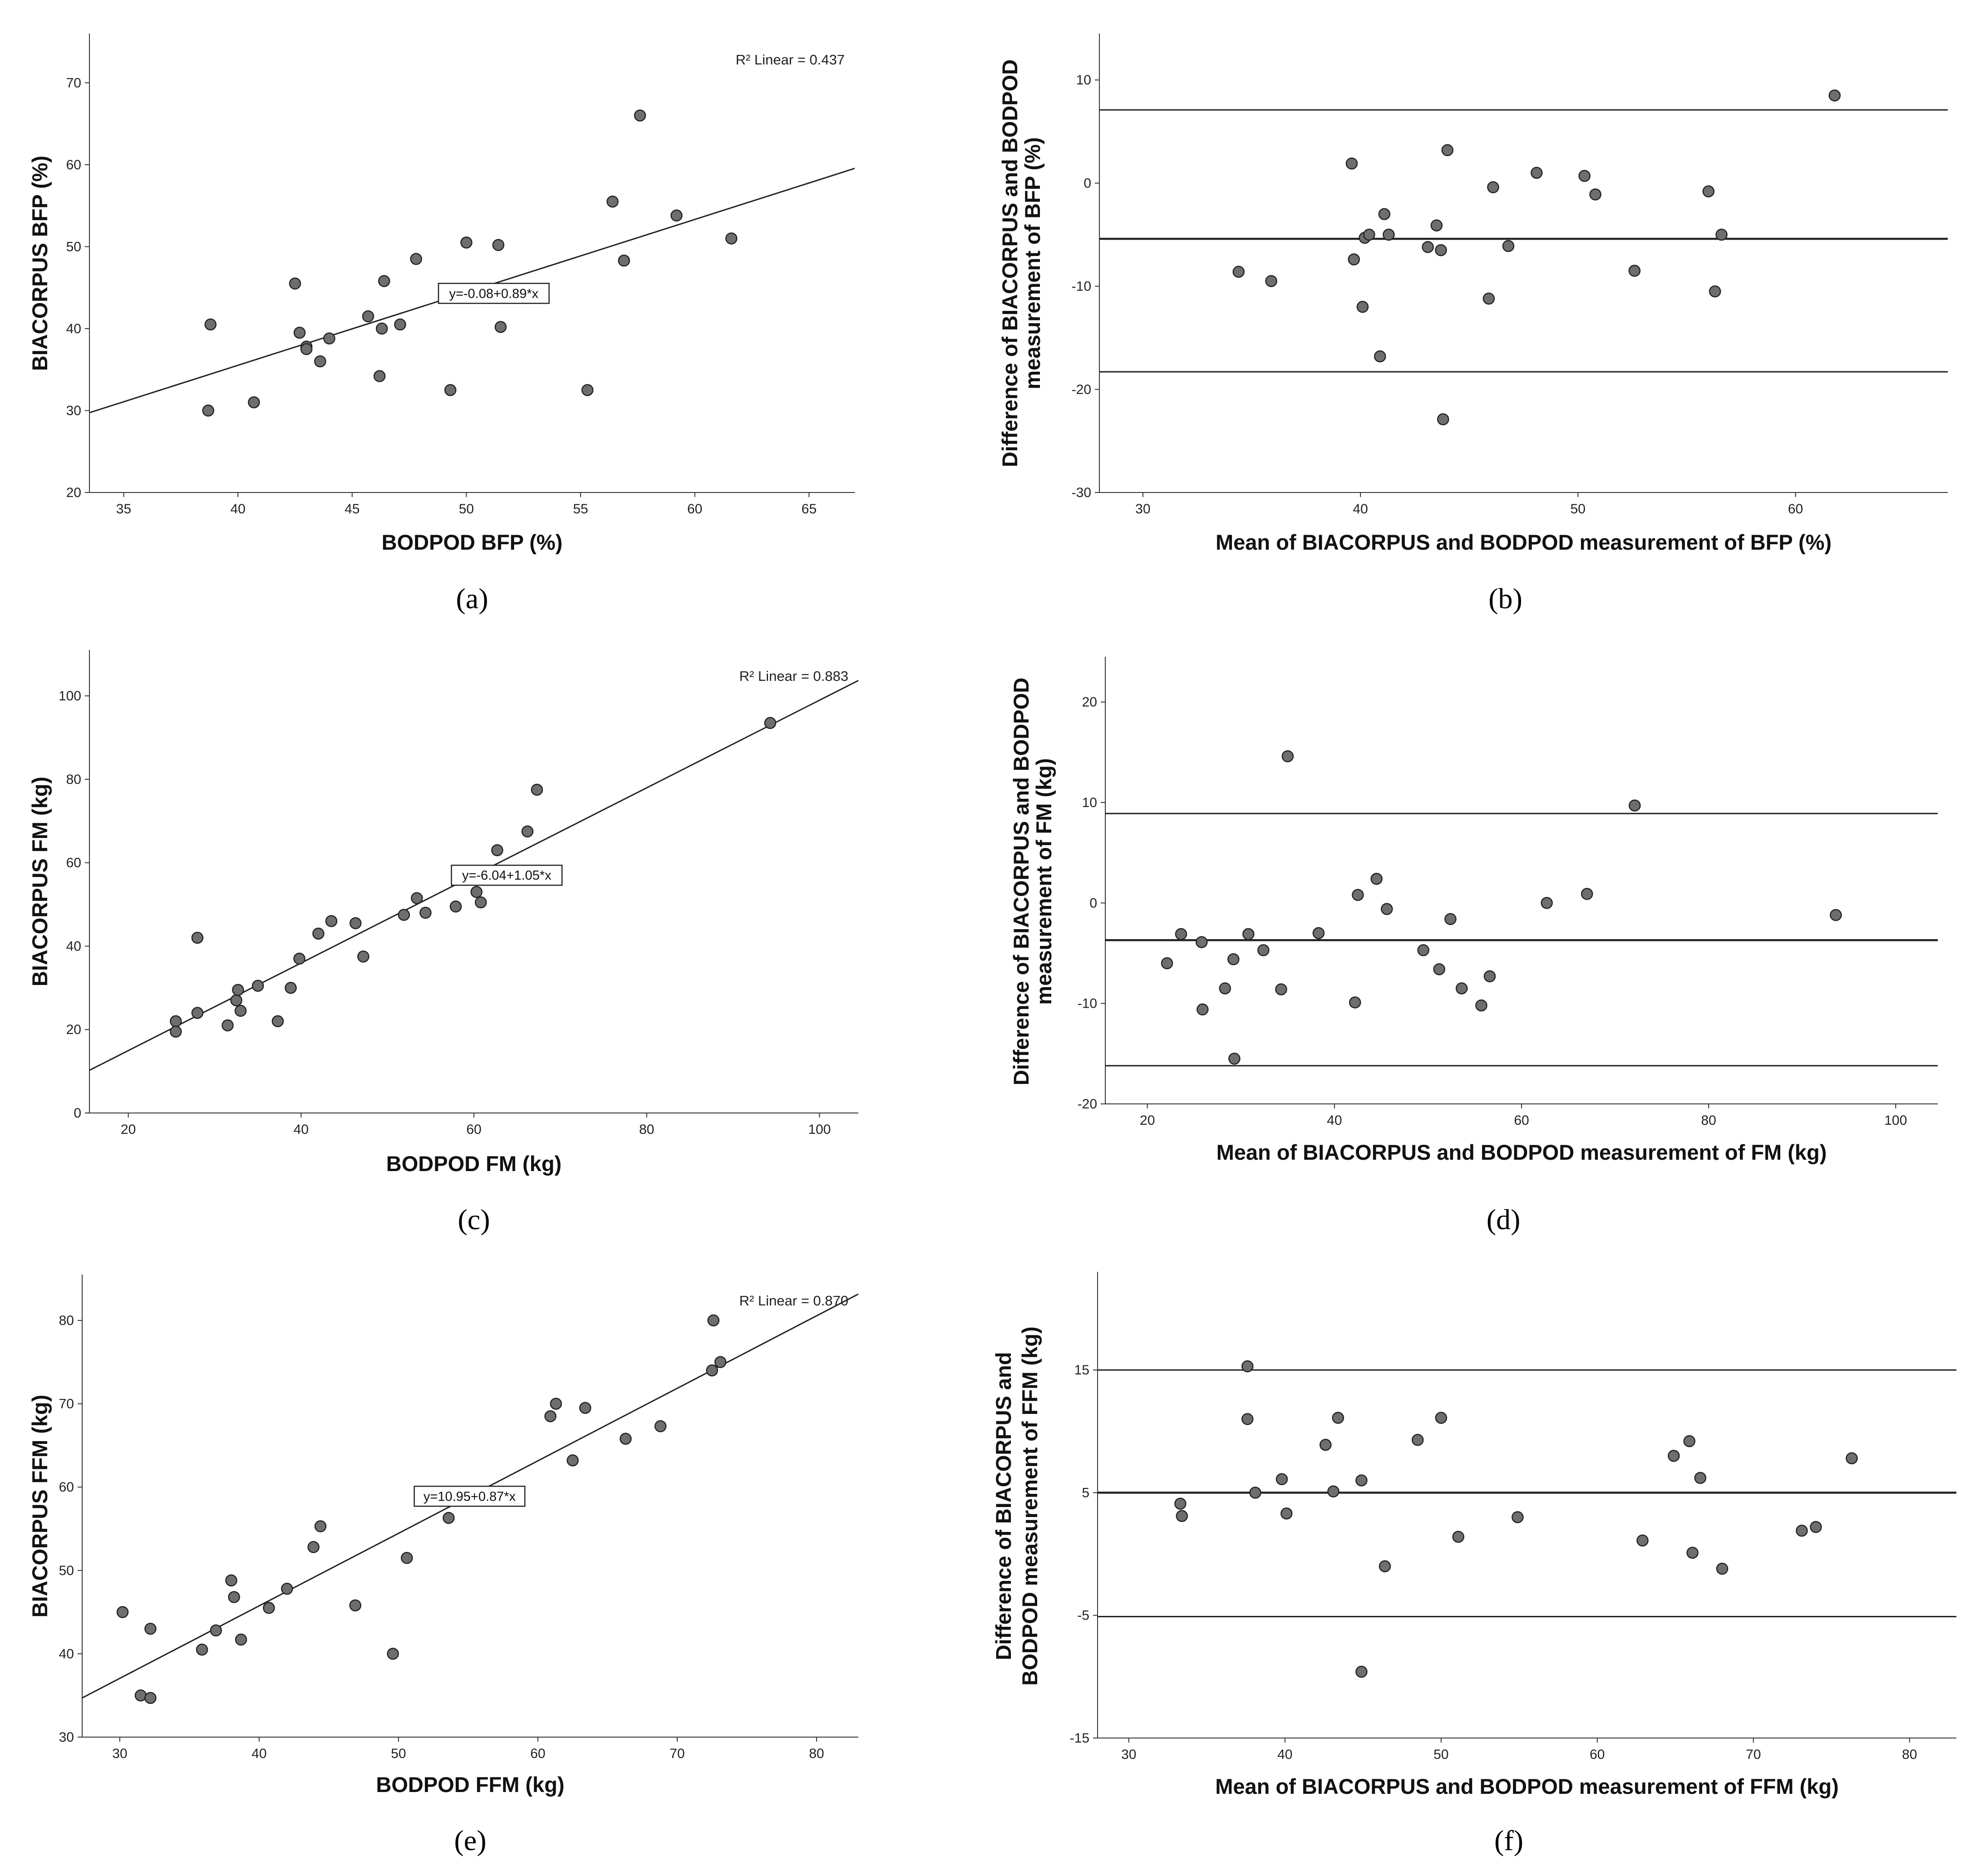 The height and width of the screenshot is (1876, 1975). What do you see at coordinates (1081, 1370) in the screenshot?
I see `y-tick-label: 15` at bounding box center [1081, 1370].